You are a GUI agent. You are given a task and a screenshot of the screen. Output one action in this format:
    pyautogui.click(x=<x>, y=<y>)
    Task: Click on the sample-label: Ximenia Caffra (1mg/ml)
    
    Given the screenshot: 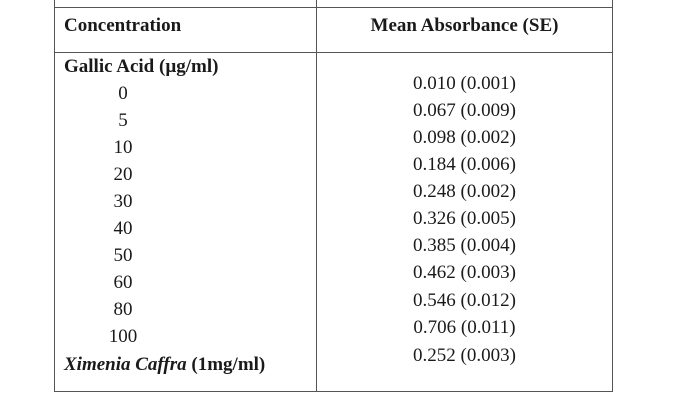 What is the action you would take?
    pyautogui.click(x=164, y=365)
    